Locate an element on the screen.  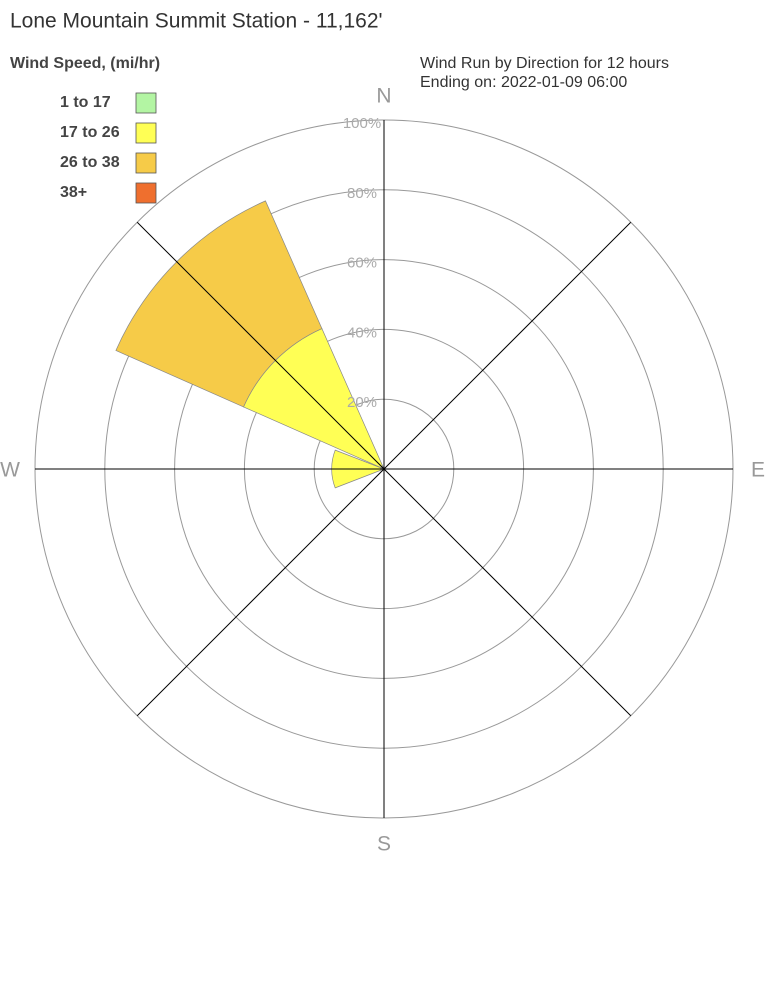
wedges is located at coordinates (250, 344).